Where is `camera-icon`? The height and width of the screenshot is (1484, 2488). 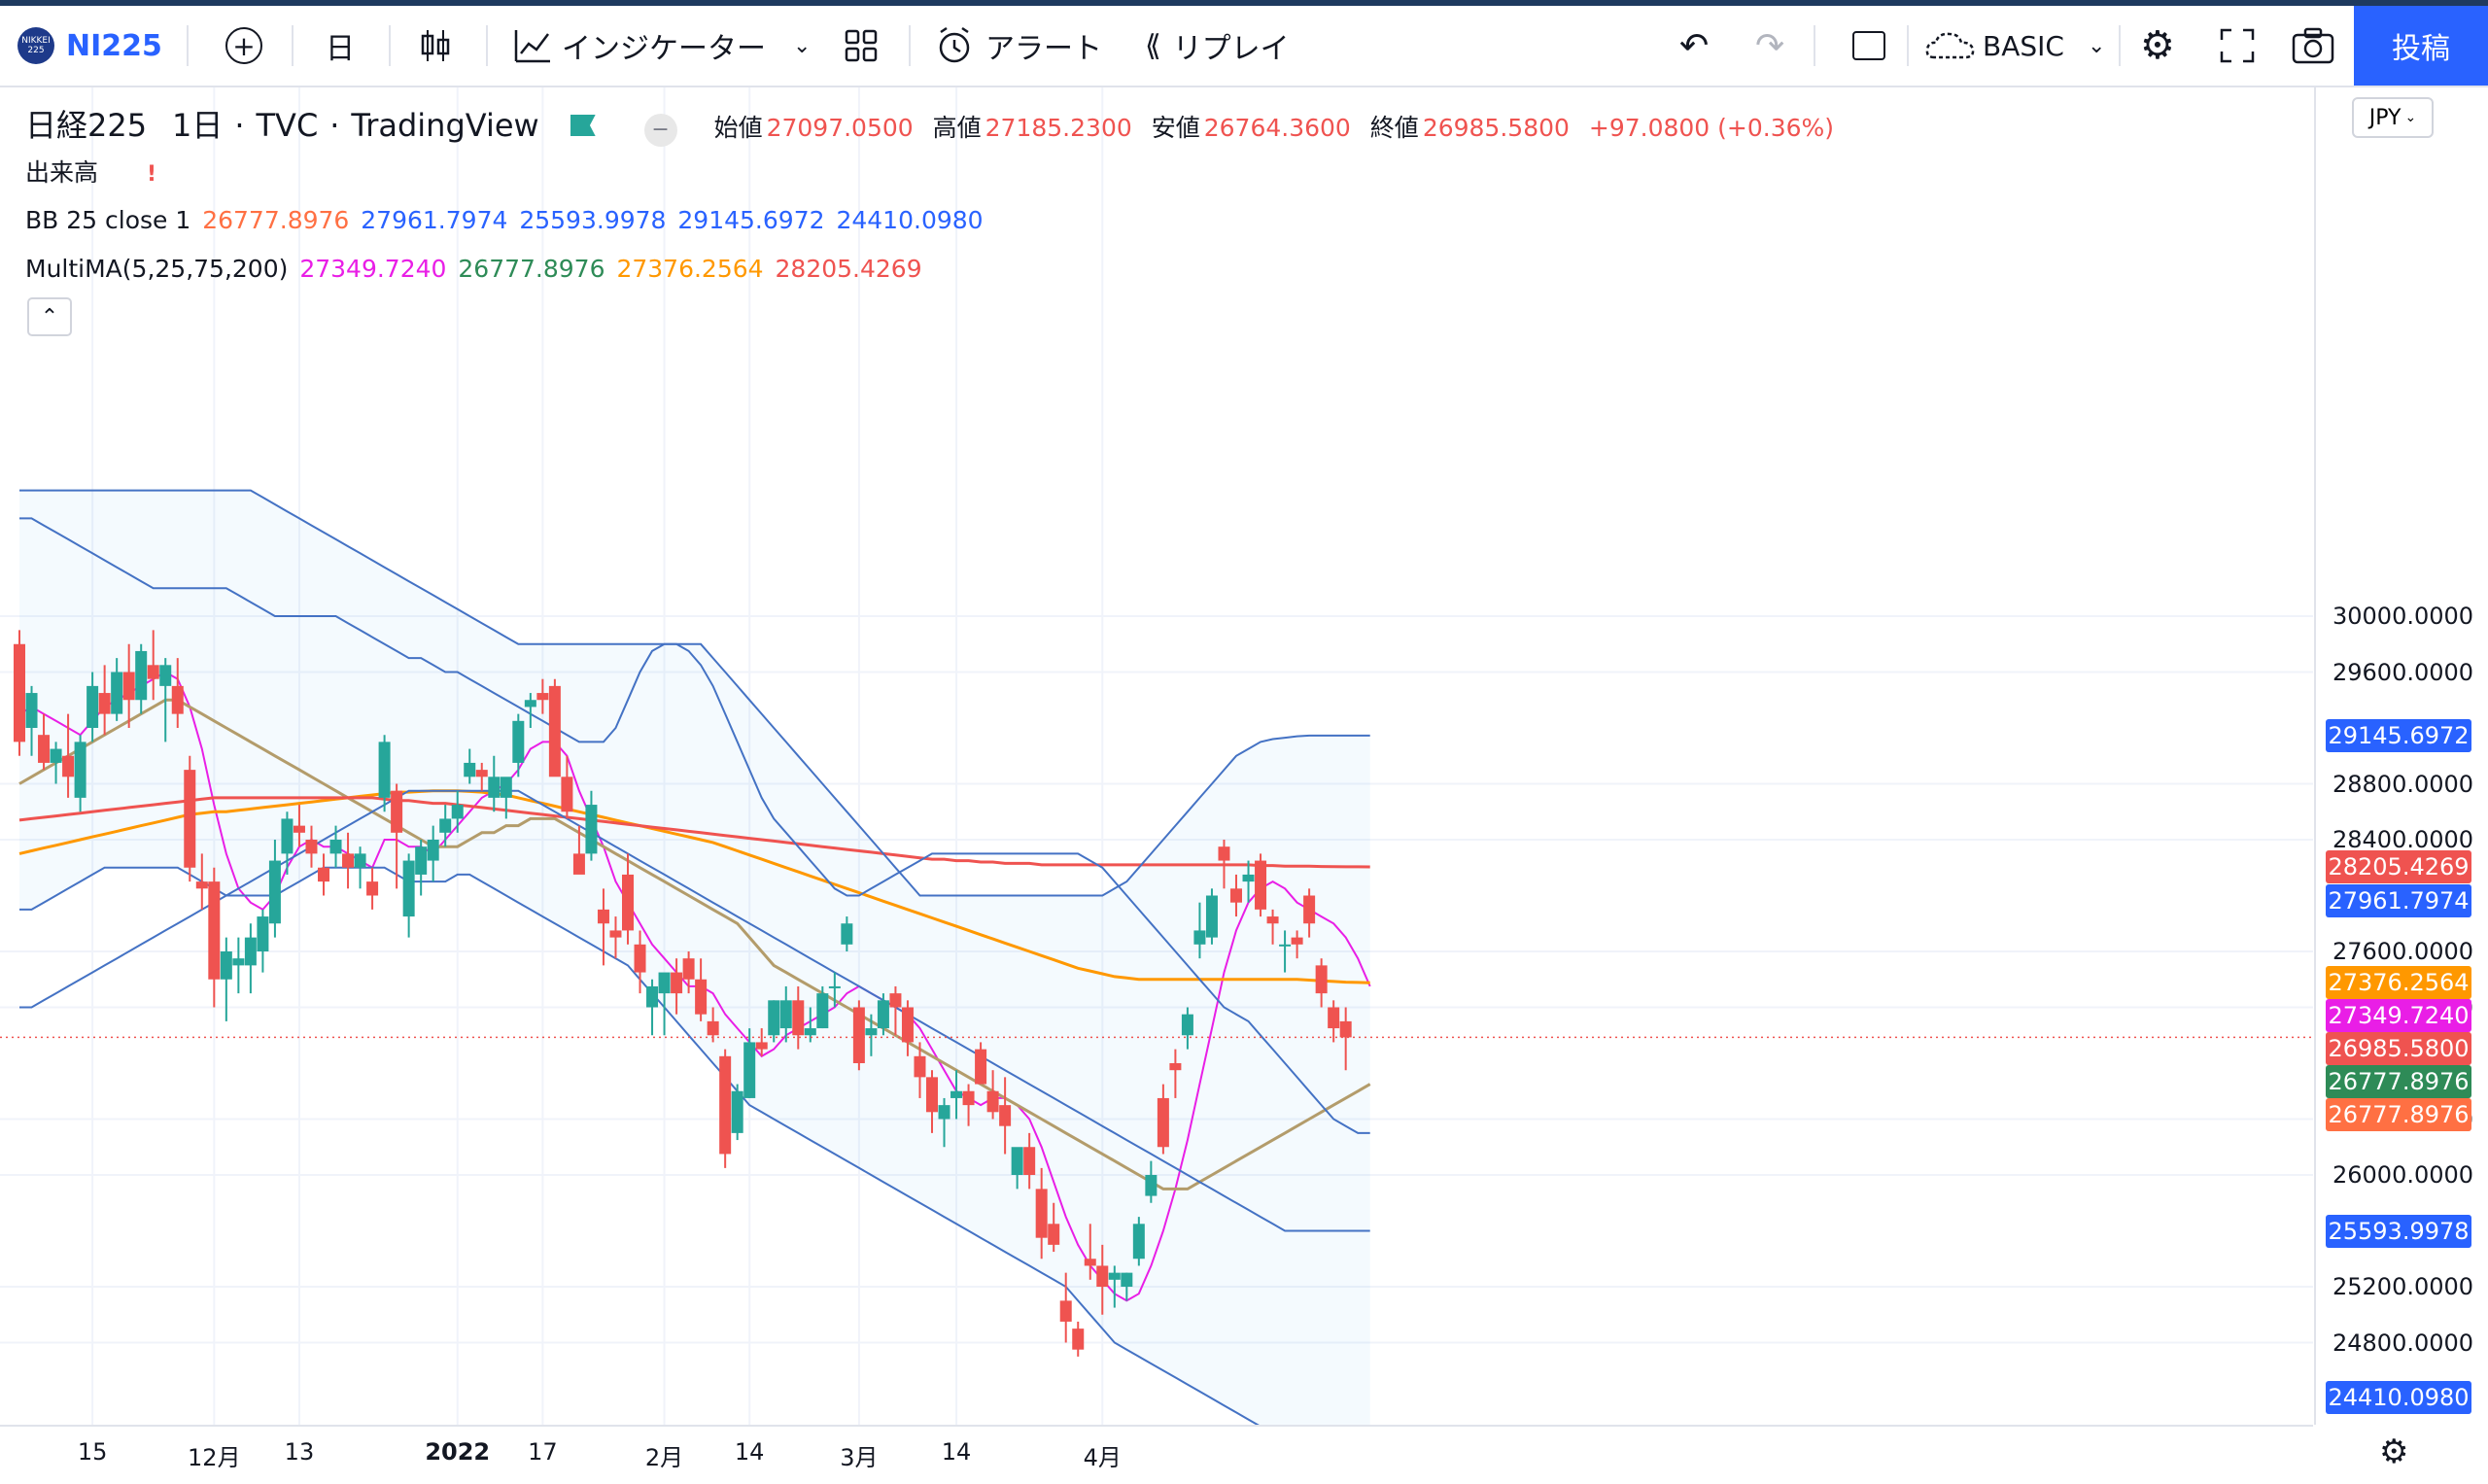
camera-icon is located at coordinates (2313, 45).